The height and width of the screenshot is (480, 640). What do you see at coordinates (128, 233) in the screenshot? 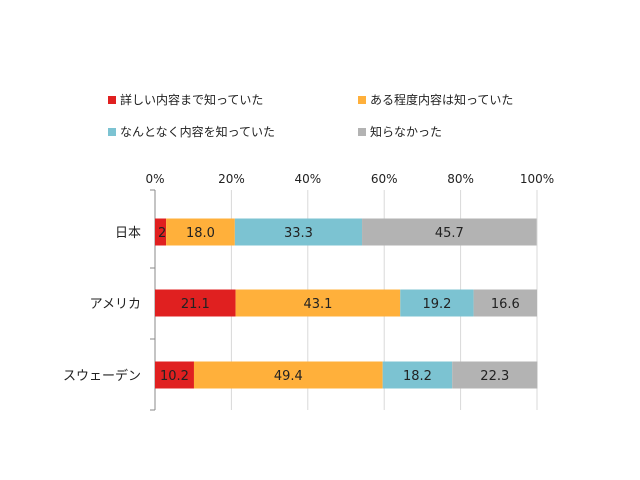
I see `category-label: 日本` at bounding box center [128, 233].